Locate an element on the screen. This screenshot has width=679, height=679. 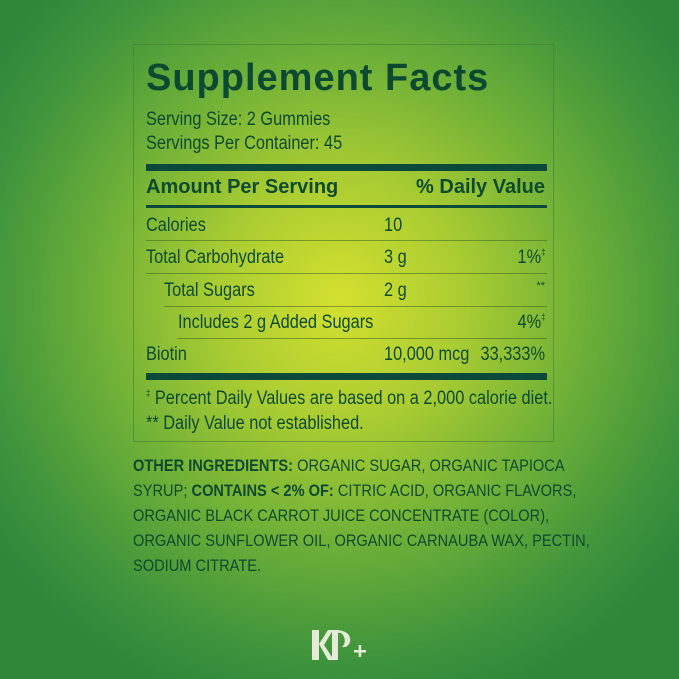
servings-per-container-text: Servings Per Container: 45 is located at coordinates (244, 143).